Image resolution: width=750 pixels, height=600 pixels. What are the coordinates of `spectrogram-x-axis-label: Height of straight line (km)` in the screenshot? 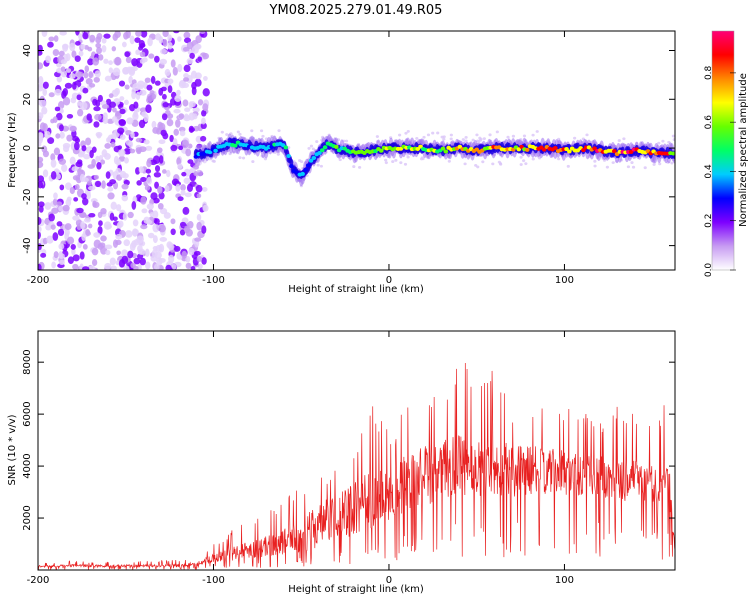 It's located at (356, 289).